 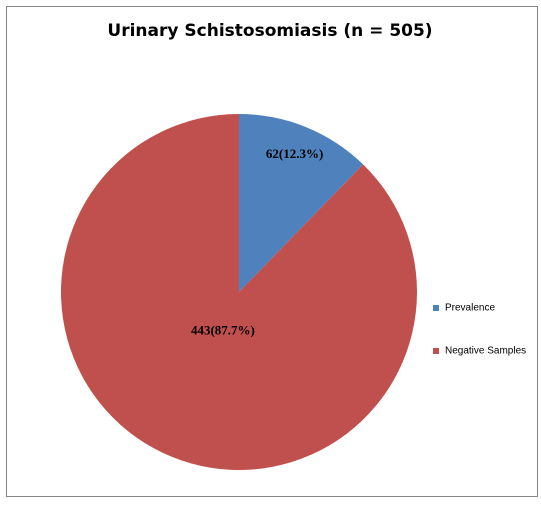 I want to click on data-label: 443(87.7%), so click(x=223, y=330).